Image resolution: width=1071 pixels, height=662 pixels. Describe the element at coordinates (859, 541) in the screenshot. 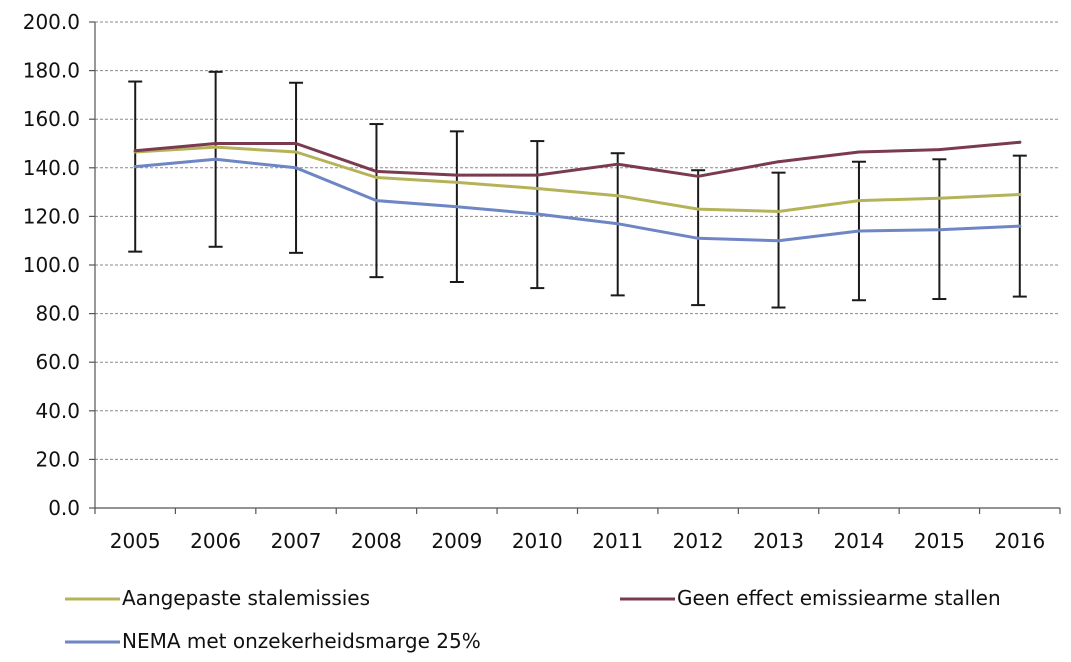

I see `x-tick-label: 2014` at that location.